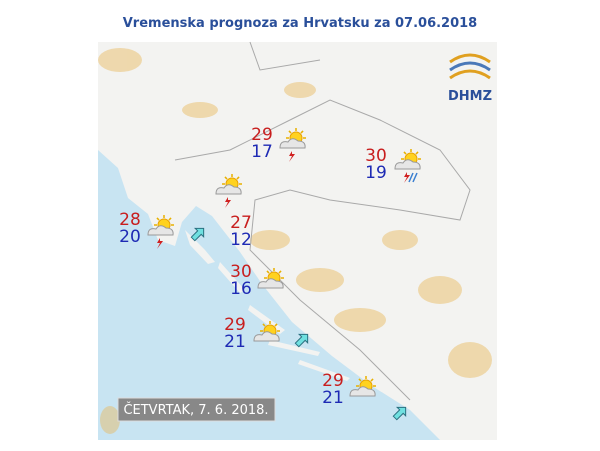 The image size is (600, 451). Describe the element at coordinates (470, 96) in the screenshot. I see `logo-text: DHMZ` at that location.